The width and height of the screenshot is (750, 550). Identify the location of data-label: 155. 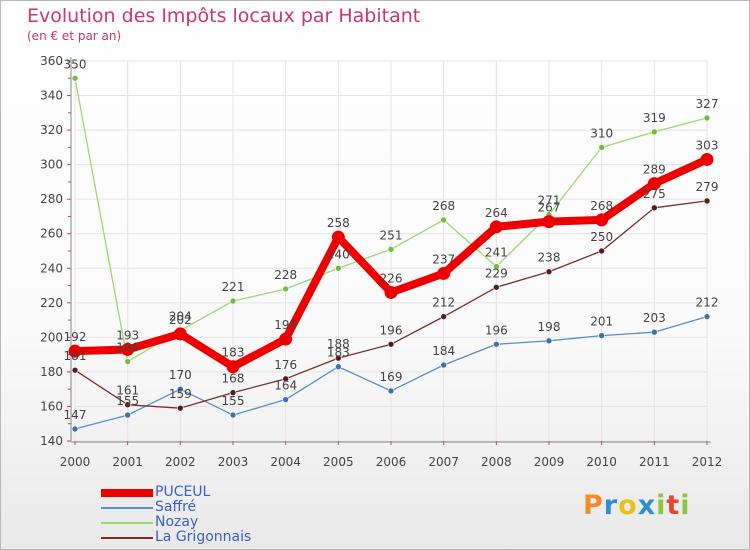
(127, 401).